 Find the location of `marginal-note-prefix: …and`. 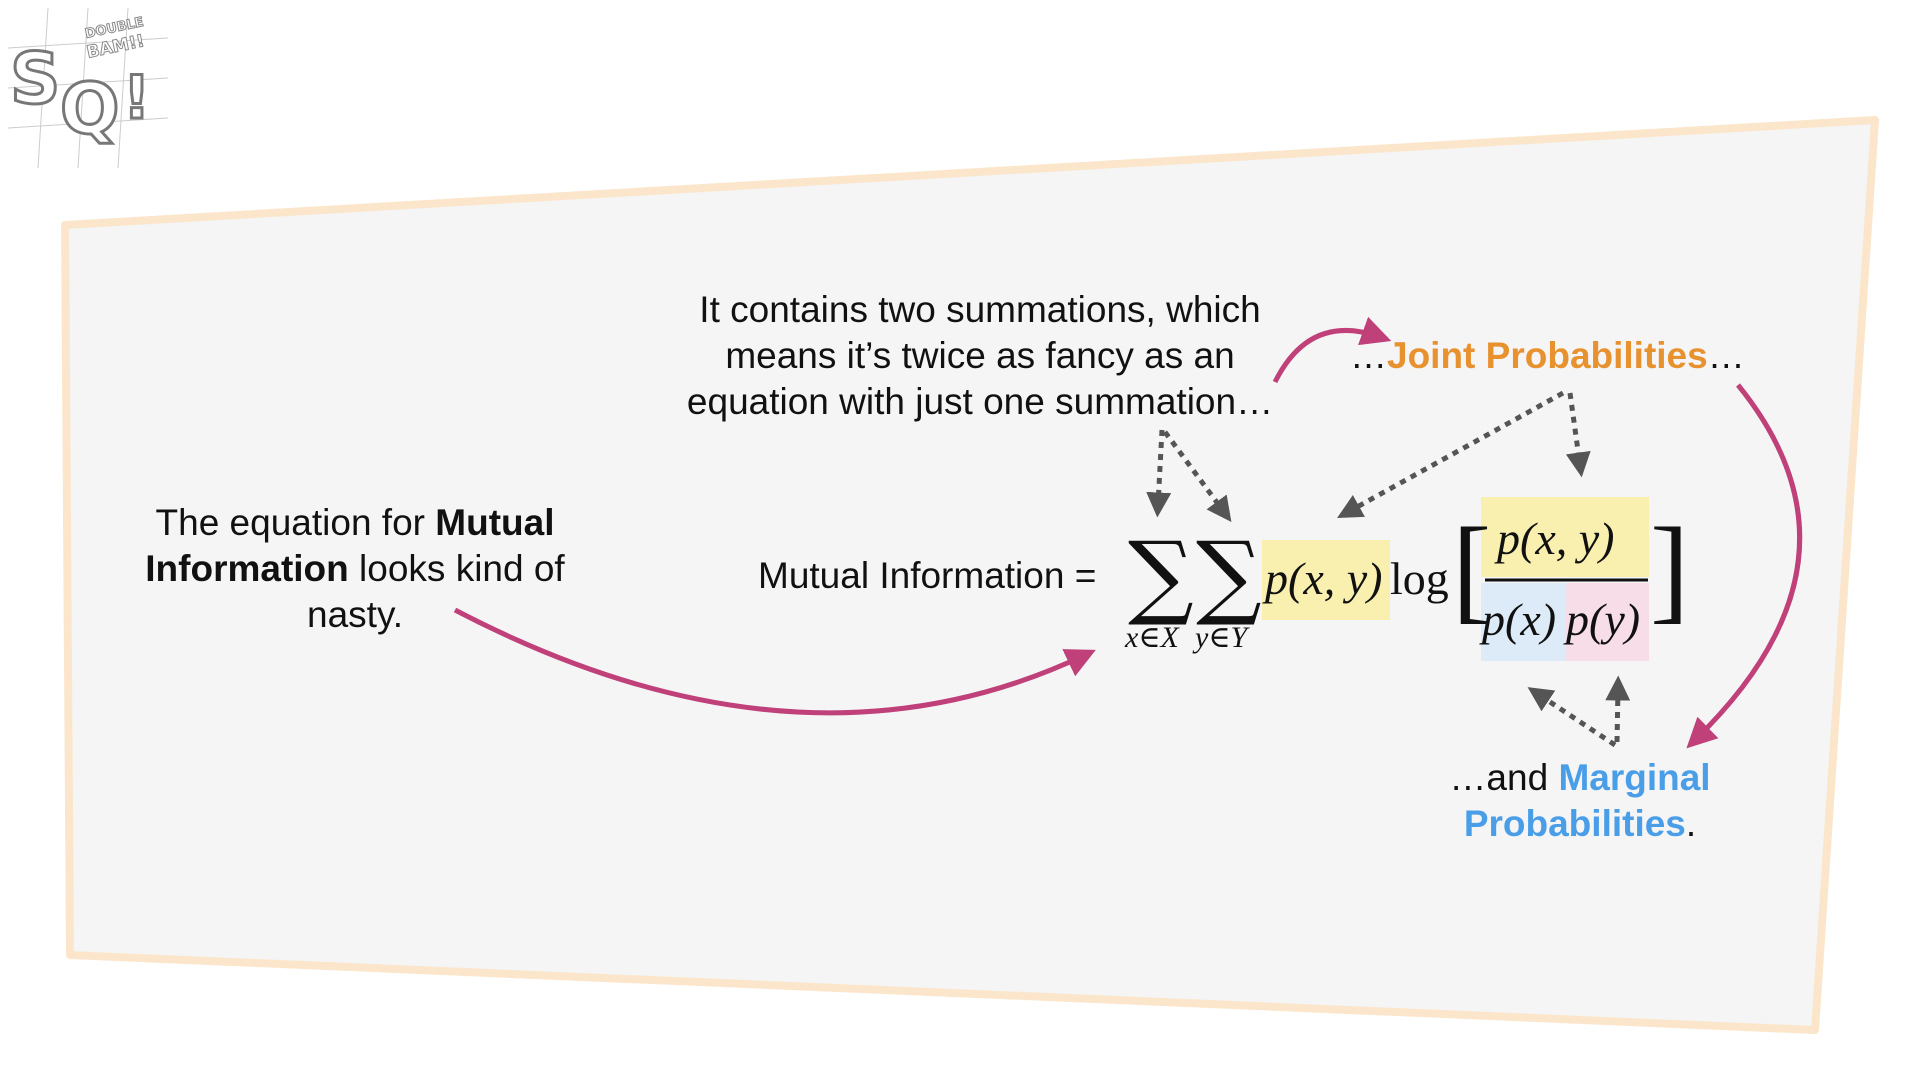

marginal-note-prefix: …and is located at coordinates (1504, 777).